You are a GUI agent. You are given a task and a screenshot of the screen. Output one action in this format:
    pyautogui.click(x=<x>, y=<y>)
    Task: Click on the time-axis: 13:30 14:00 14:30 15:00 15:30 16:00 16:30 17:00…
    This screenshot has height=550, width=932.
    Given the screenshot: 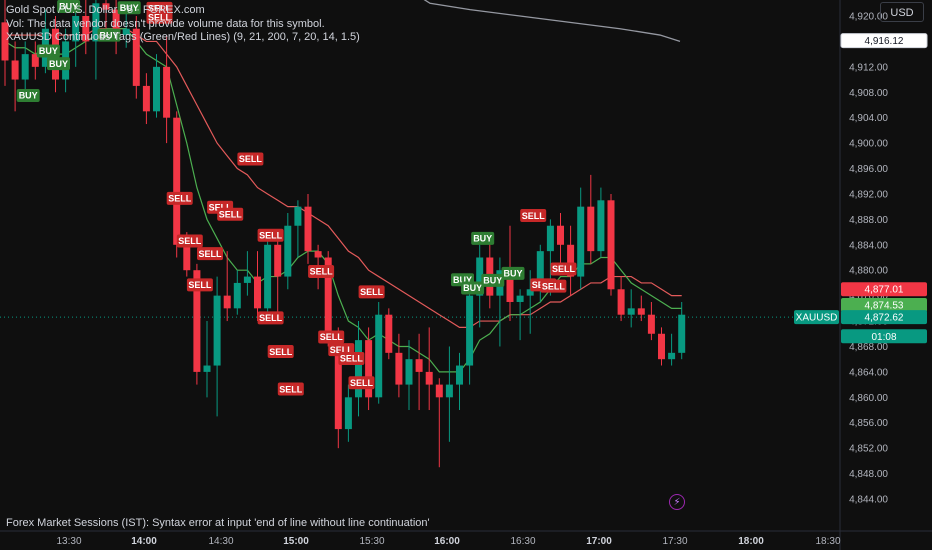 What is the action you would take?
    pyautogui.click(x=448, y=541)
    